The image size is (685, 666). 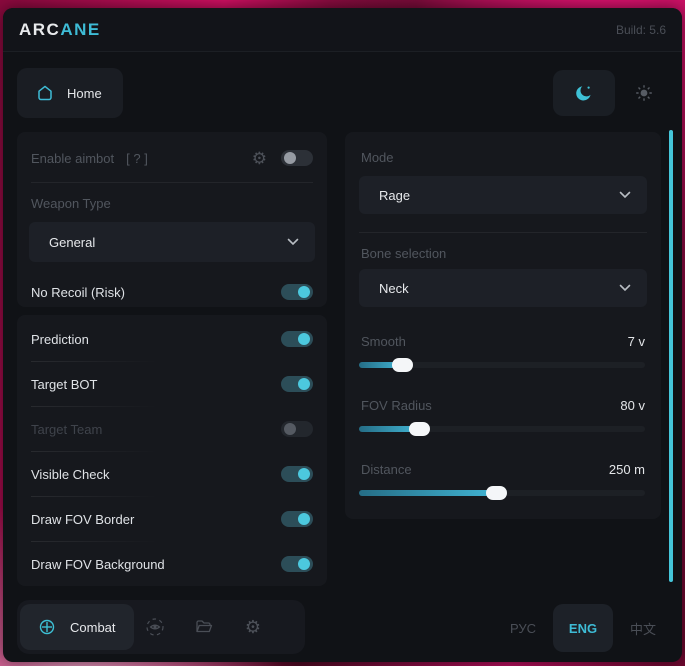 What do you see at coordinates (632, 405) in the screenshot?
I see `fov-radius-value: 80 v` at bounding box center [632, 405].